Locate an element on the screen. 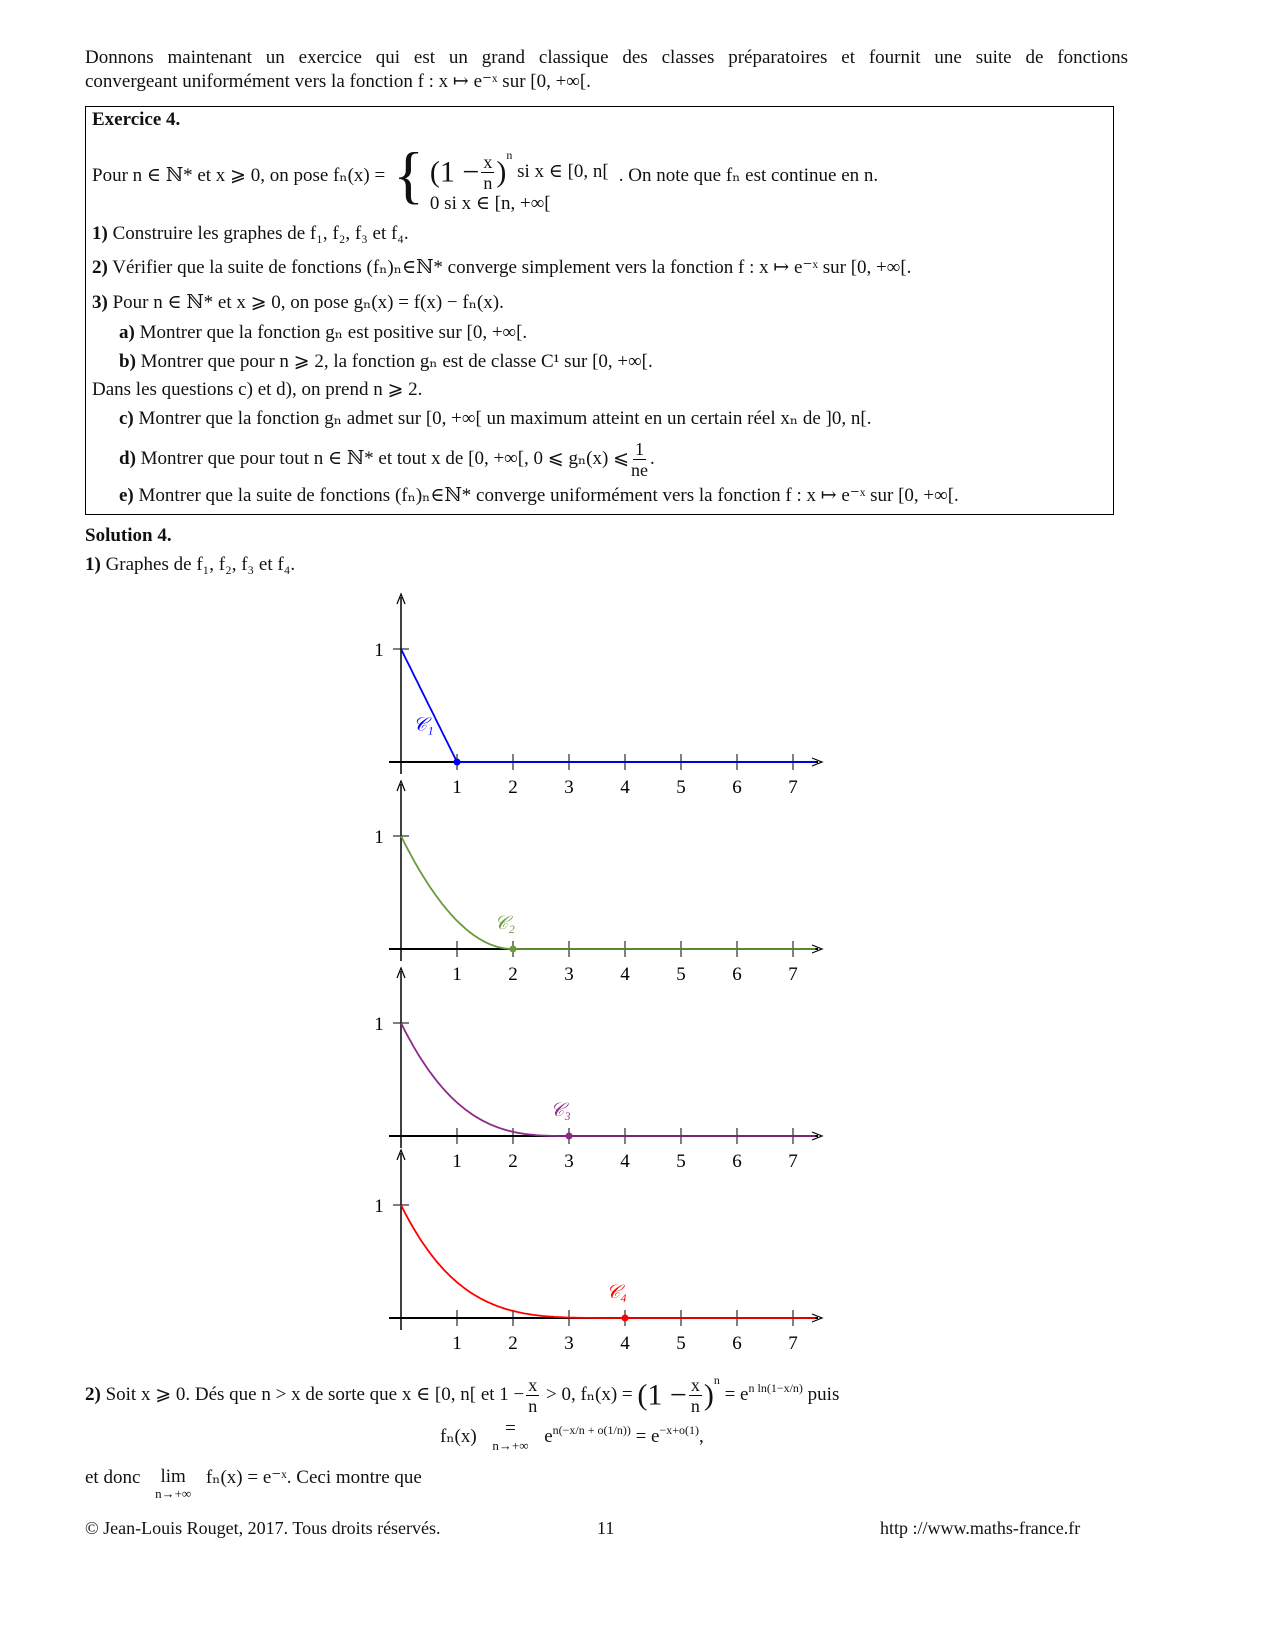 The image size is (1275, 1650). marked-point-f3 is located at coordinates (569, 1136).